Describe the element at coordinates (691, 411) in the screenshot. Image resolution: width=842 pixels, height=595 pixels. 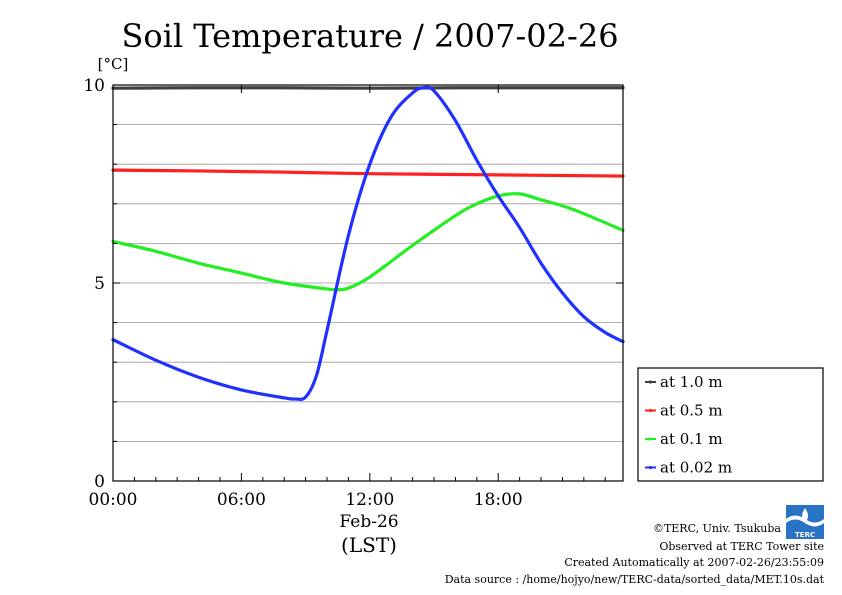
I see `legend-label: at 0.5 m` at that location.